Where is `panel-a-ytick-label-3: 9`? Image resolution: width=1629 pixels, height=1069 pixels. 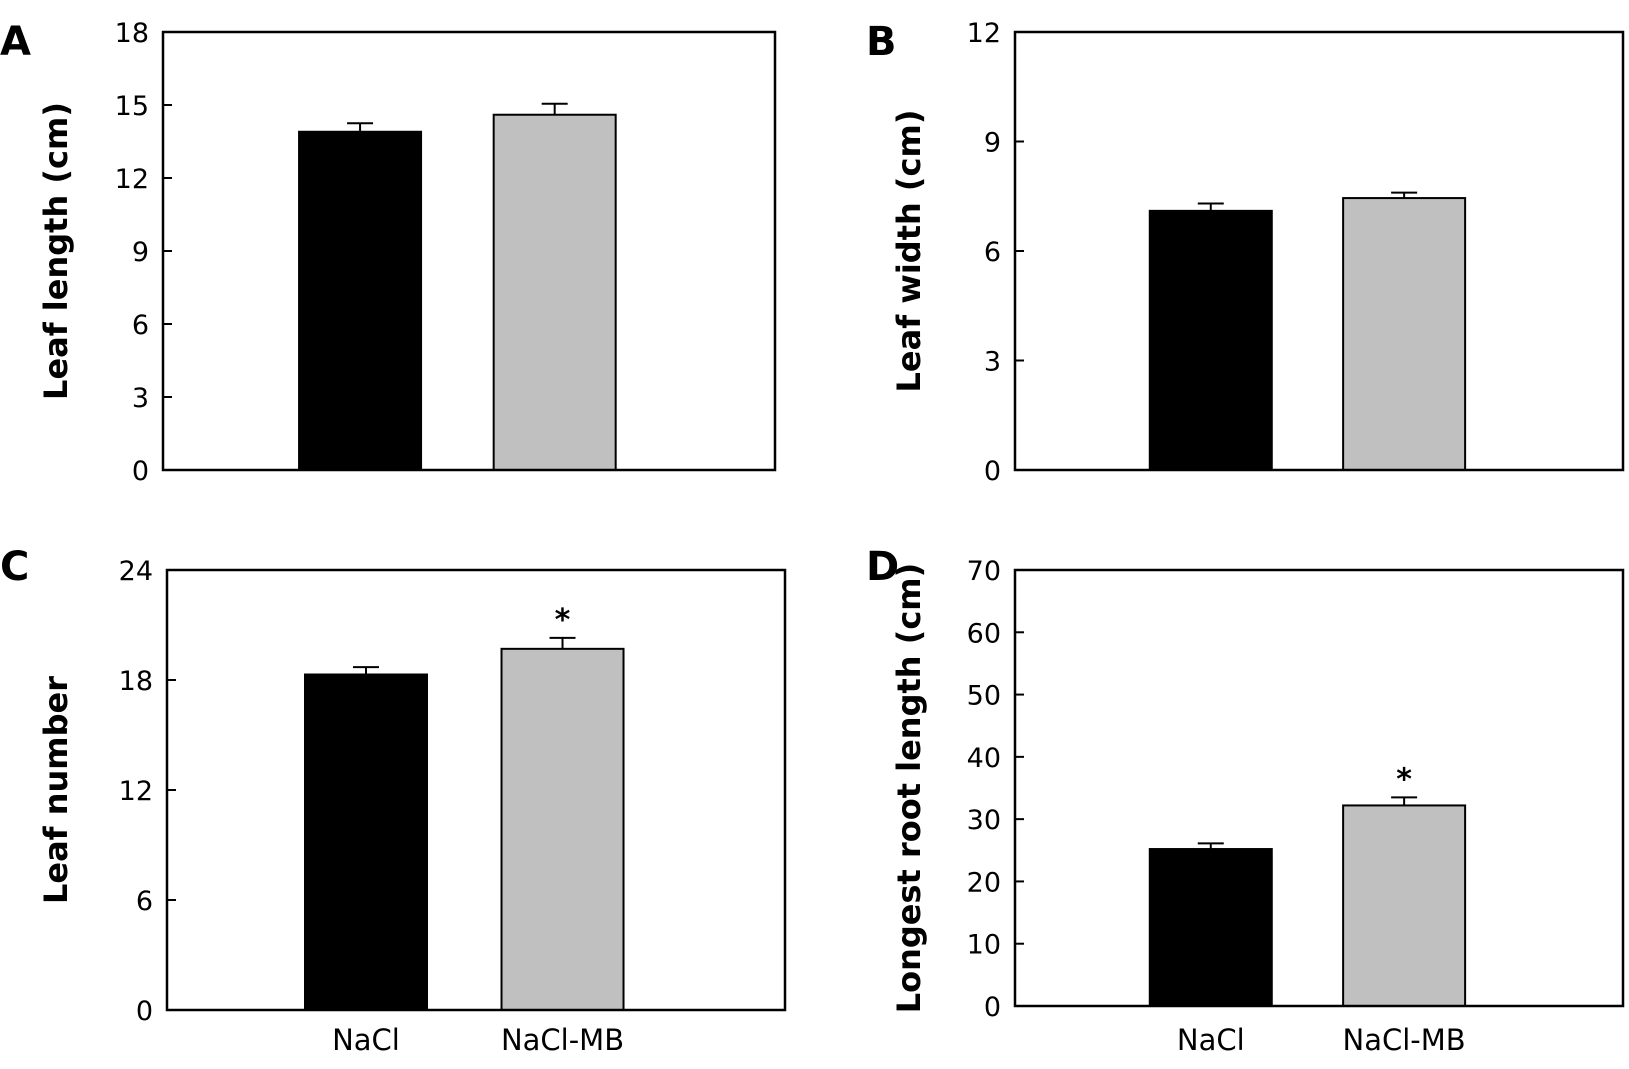 panel-a-ytick-label-3: 9 is located at coordinates (140, 252).